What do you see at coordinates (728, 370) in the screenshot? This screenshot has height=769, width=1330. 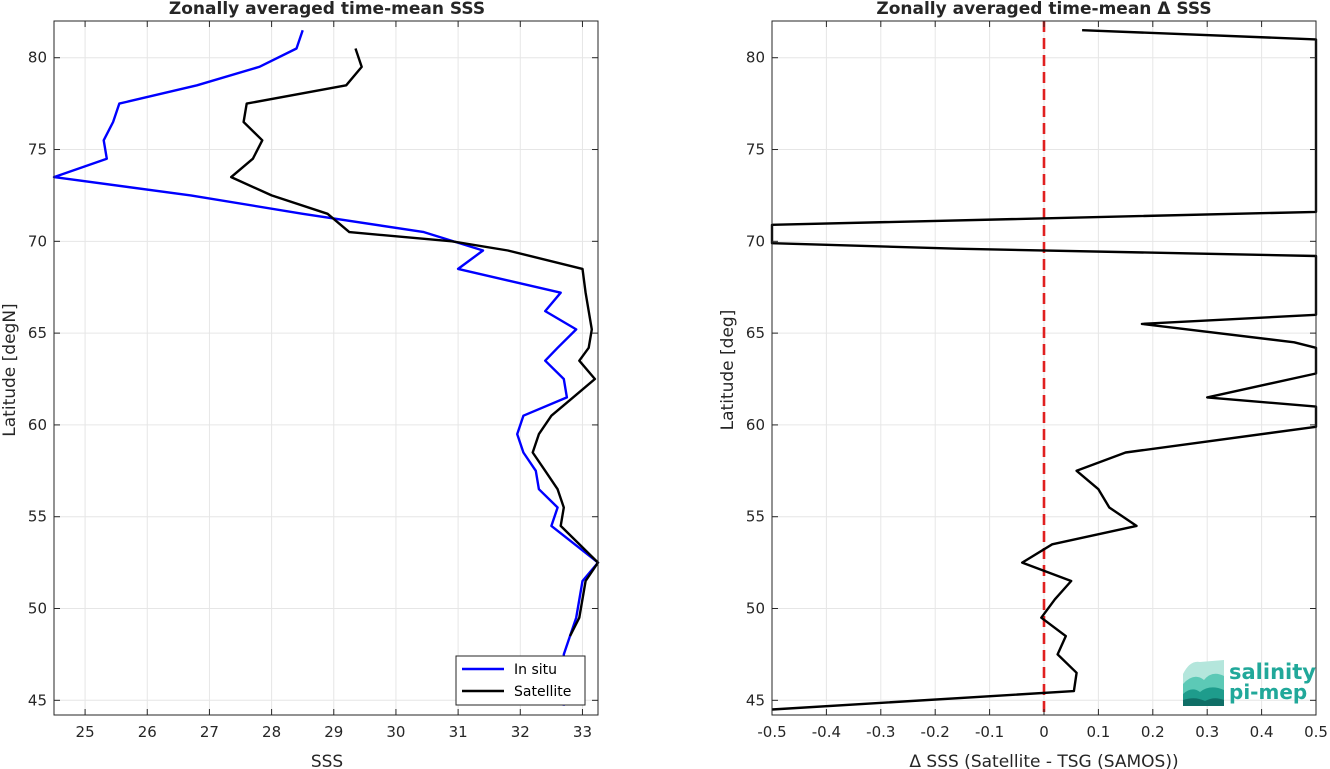 I see `y-axis-label: Latitude [deg]` at bounding box center [728, 370].